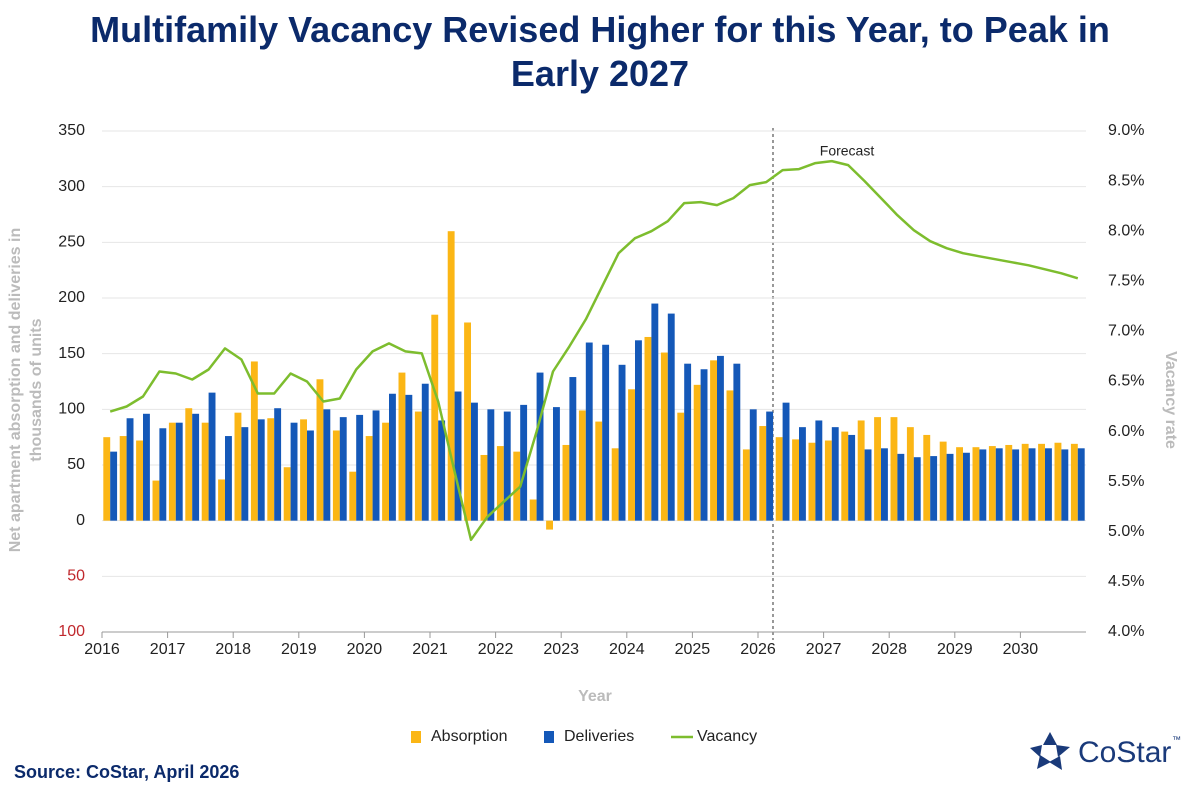  I want to click on y2-tick-label: 4.5%, so click(1126, 581).